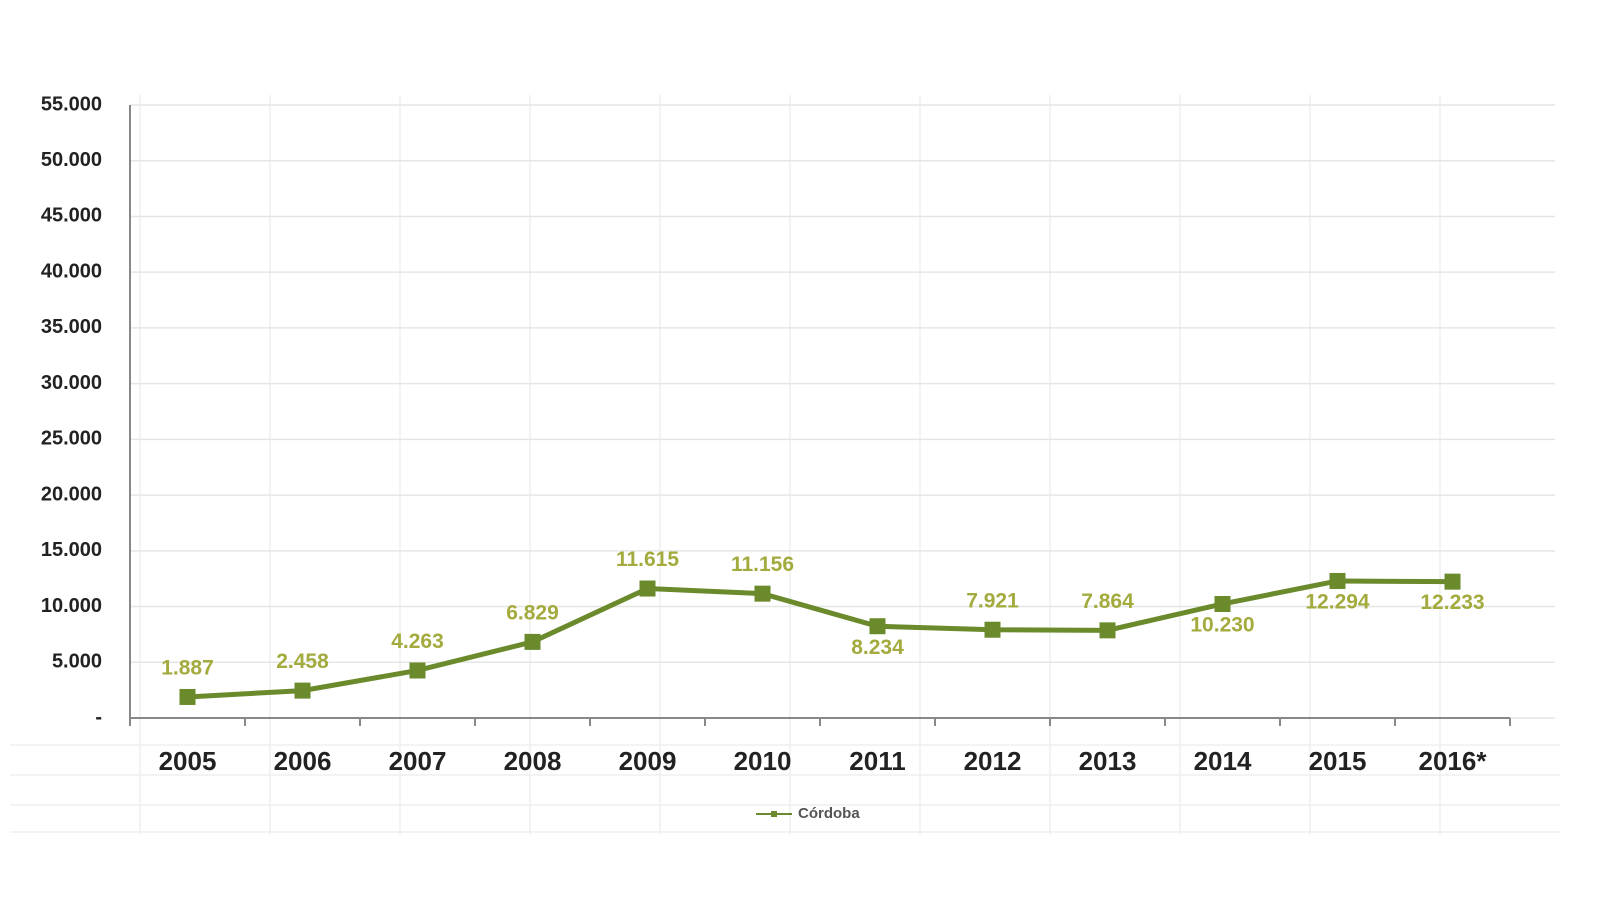  Describe the element at coordinates (1222, 625) in the screenshot. I see `value-label: 10.230` at that location.